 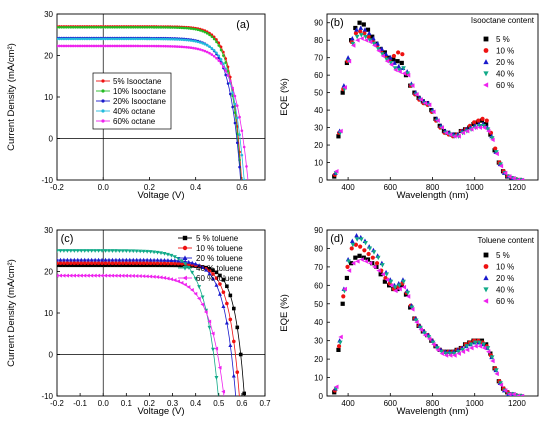 What do you see at coordinates (284, 312) in the screenshot?
I see `y-axis-label: EQE (%)` at bounding box center [284, 312].